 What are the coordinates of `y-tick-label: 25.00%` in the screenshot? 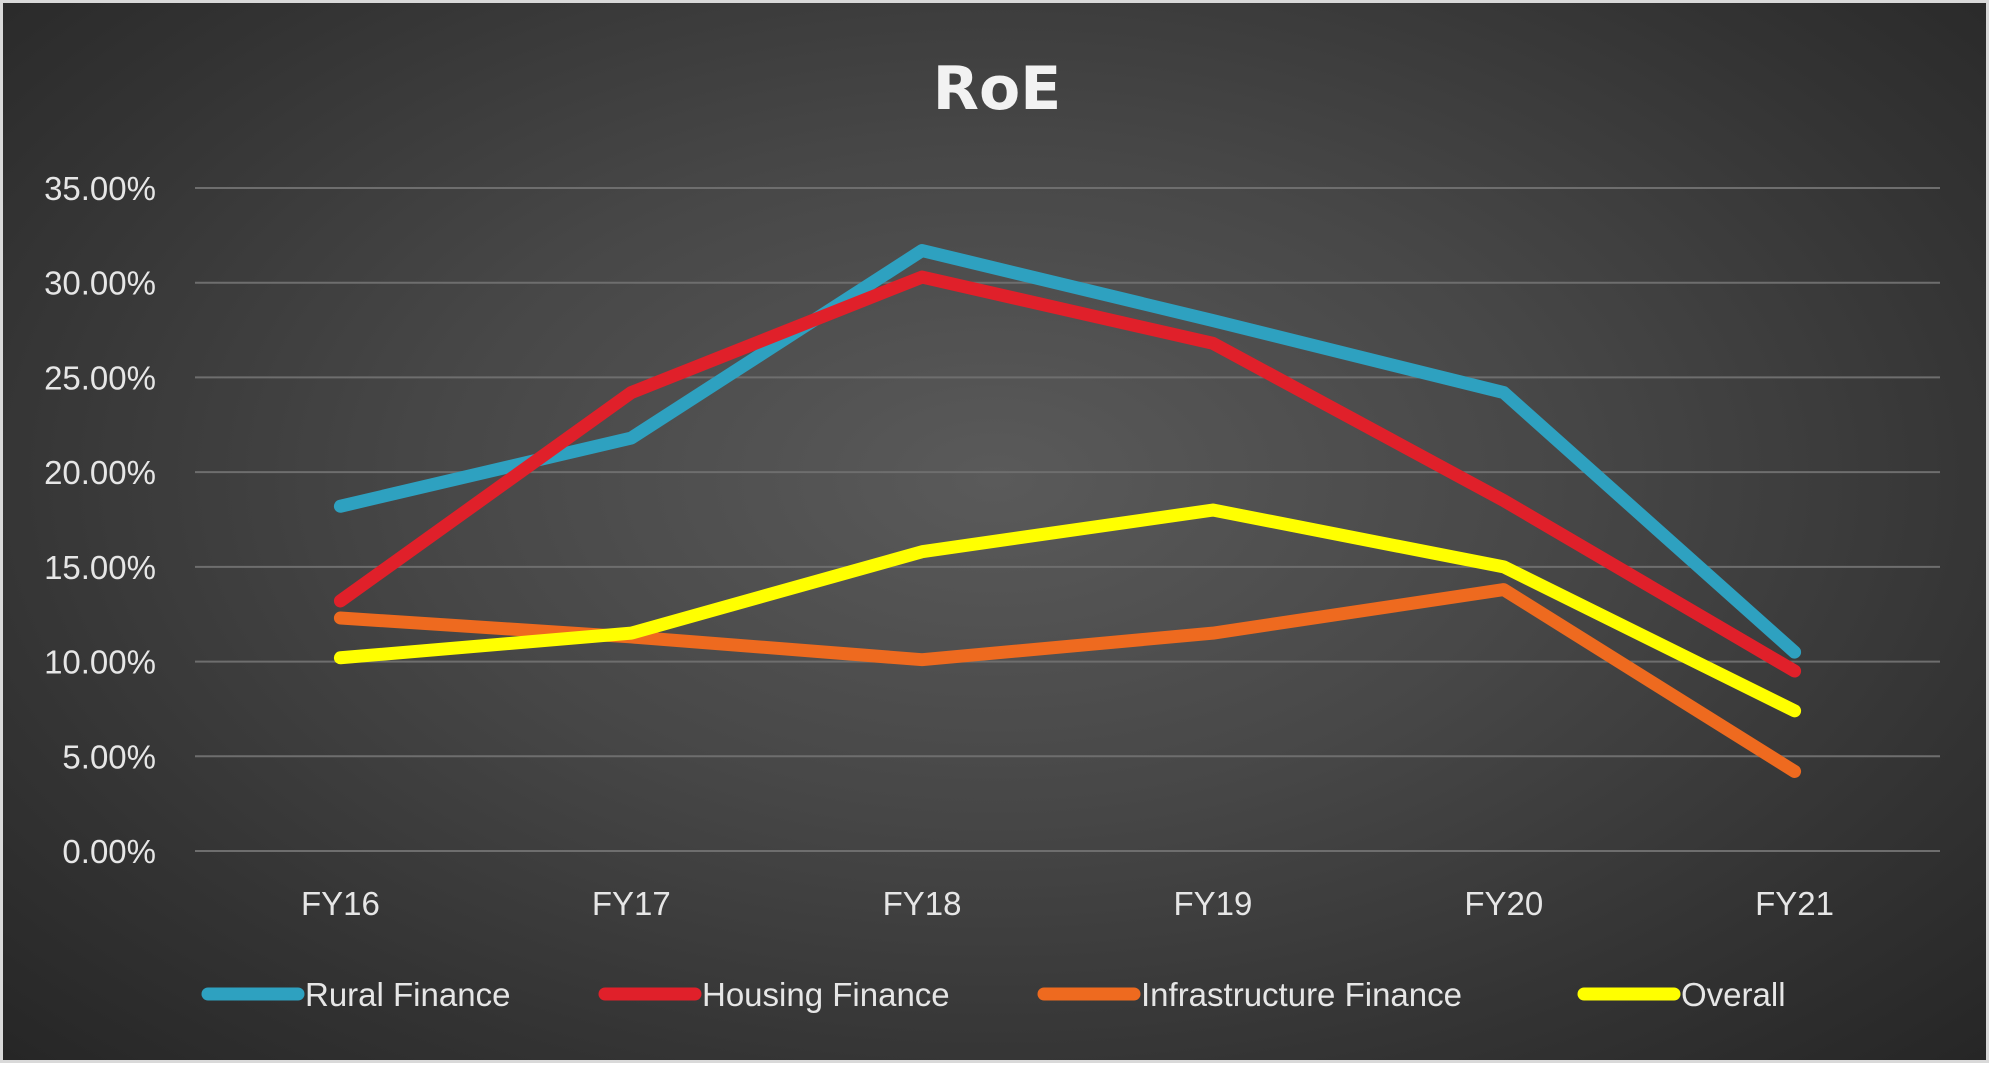 It's located at (100, 377).